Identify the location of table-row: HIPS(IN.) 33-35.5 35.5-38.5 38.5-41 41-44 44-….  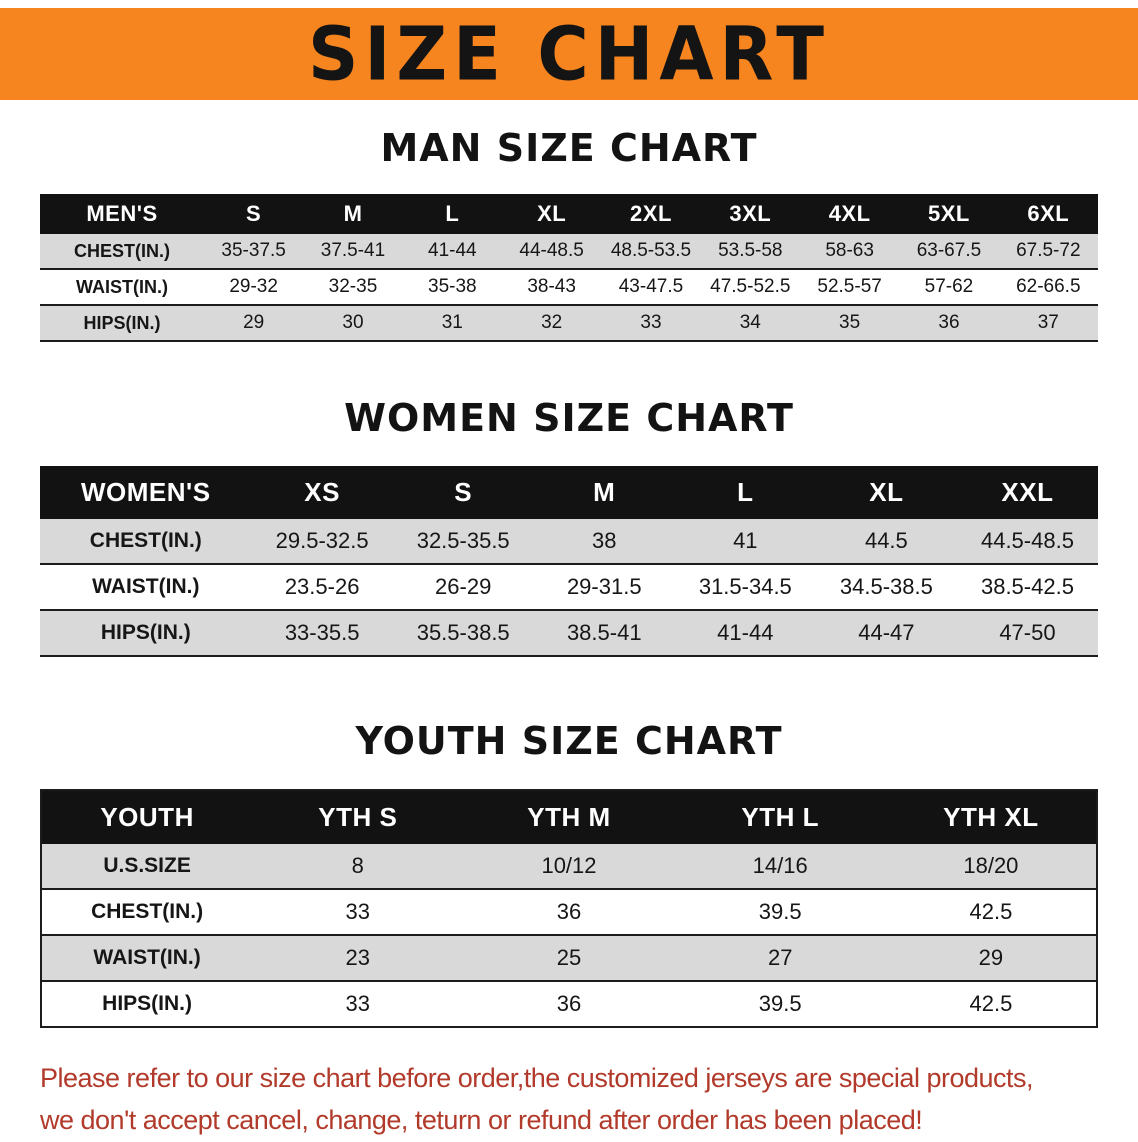
(569, 633).